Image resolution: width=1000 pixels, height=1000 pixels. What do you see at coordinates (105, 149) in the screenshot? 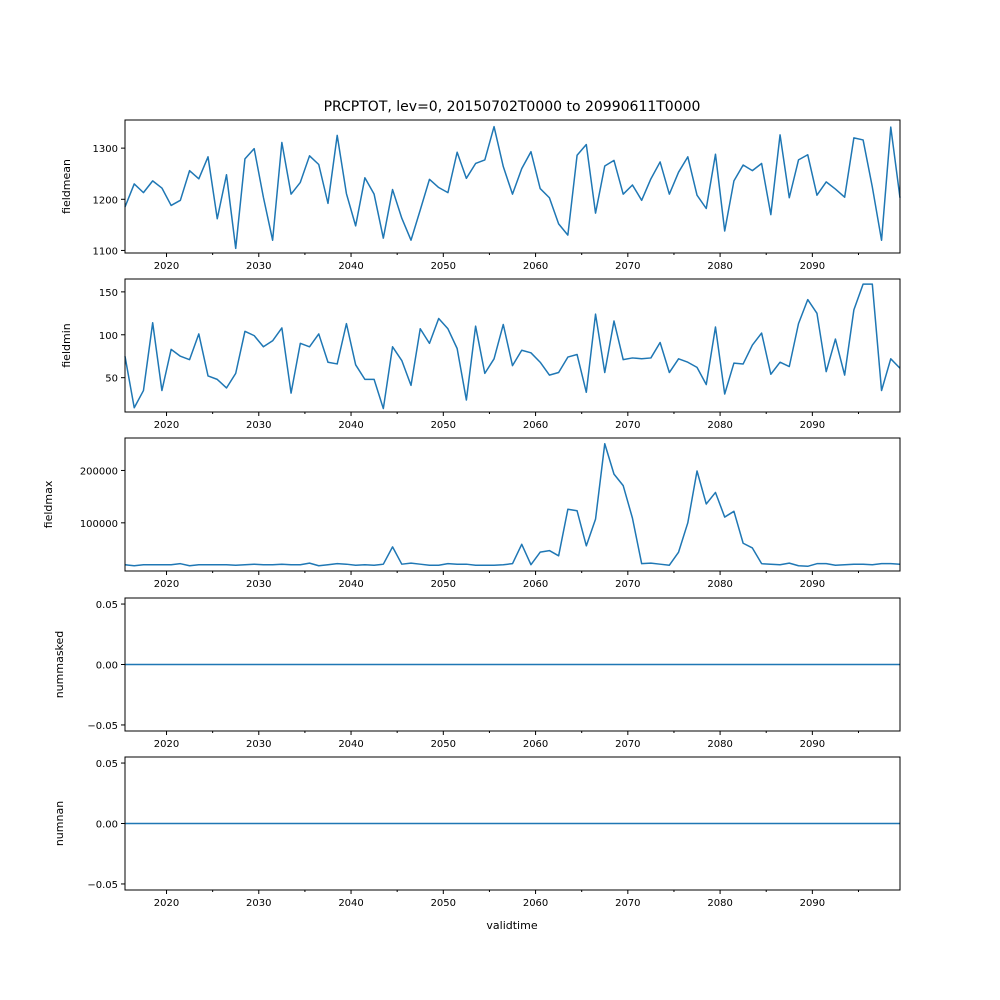
I see `y-tick-label-fieldmean: 1300` at bounding box center [105, 149].